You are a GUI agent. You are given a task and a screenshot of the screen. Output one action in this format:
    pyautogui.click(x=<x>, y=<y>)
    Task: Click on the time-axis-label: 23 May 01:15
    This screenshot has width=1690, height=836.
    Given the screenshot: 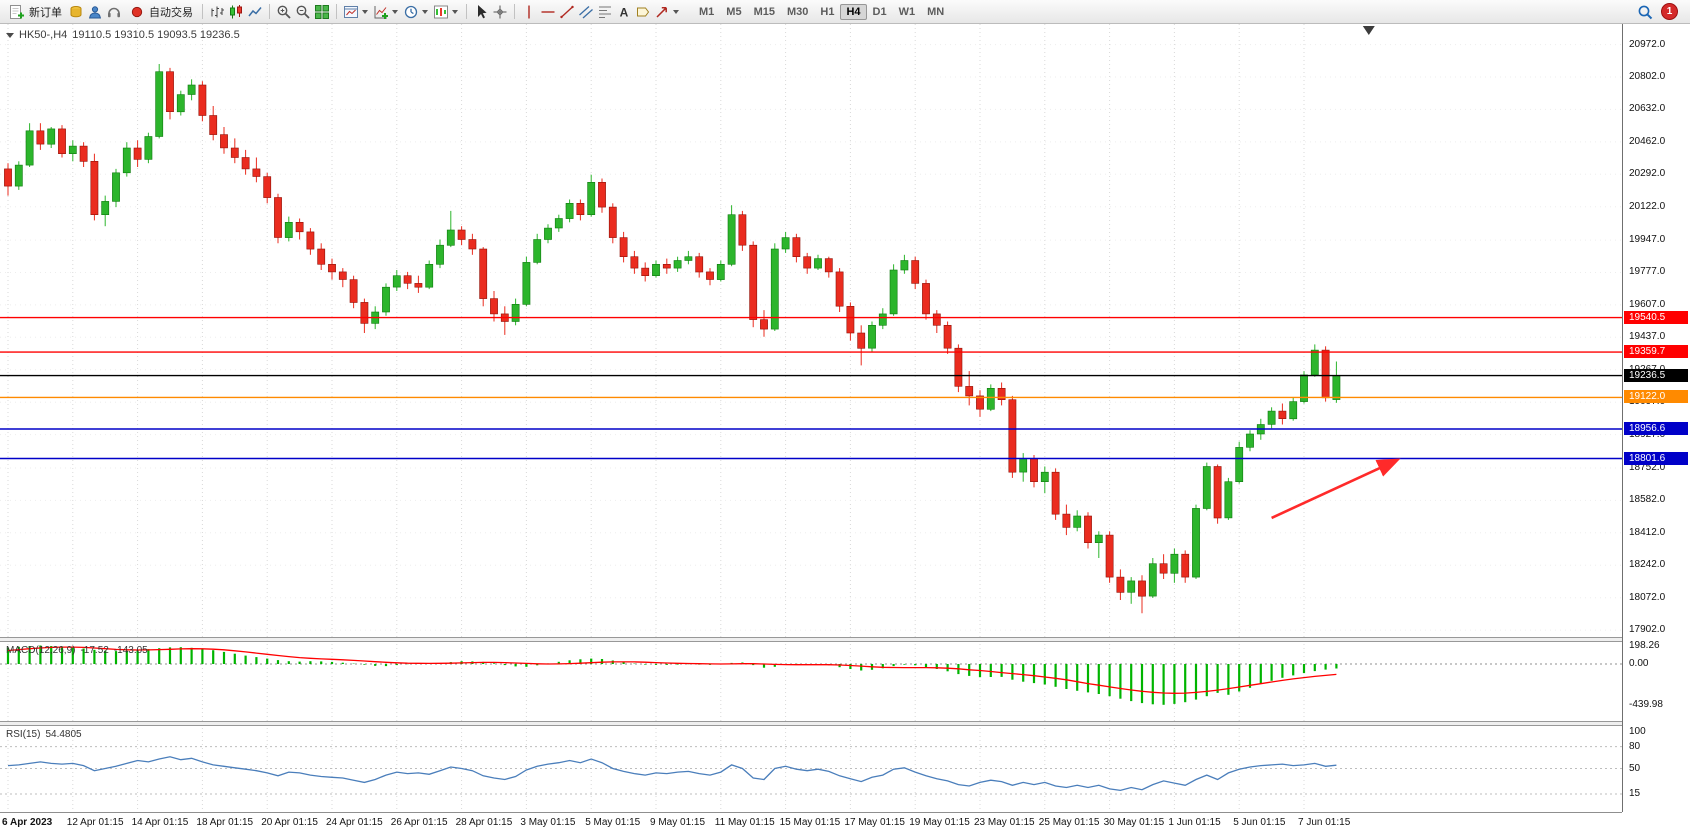 What is the action you would take?
    pyautogui.click(x=1004, y=822)
    